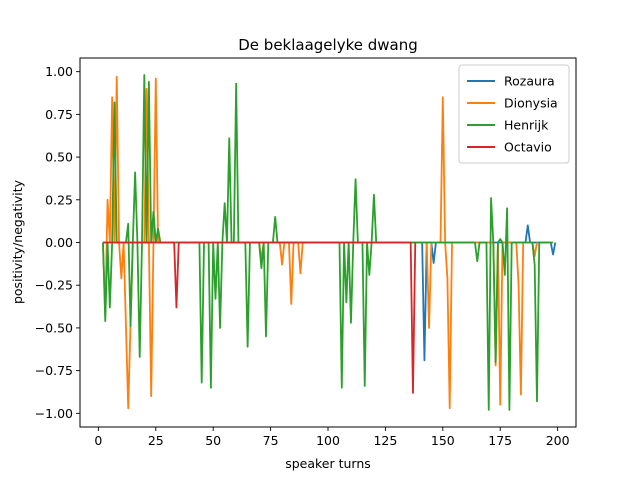  What do you see at coordinates (54, 285) in the screenshot?
I see `y-tick-label: −0.25` at bounding box center [54, 285].